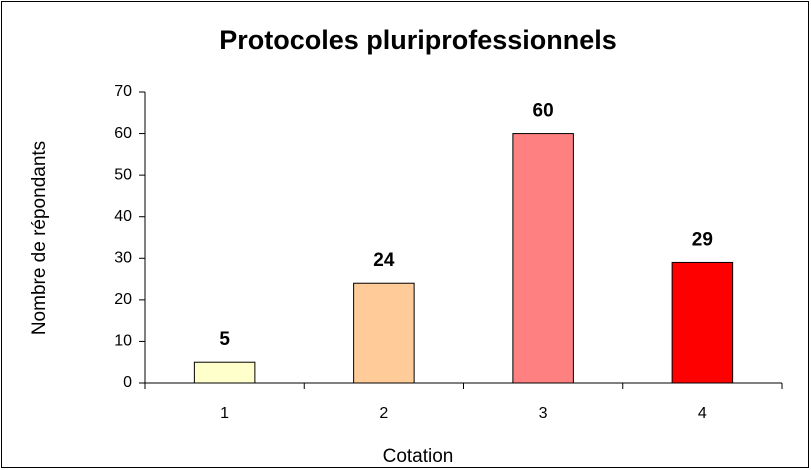 This screenshot has height=470, width=811. Describe the element at coordinates (418, 456) in the screenshot. I see `x-axis-label: Cotation` at that location.